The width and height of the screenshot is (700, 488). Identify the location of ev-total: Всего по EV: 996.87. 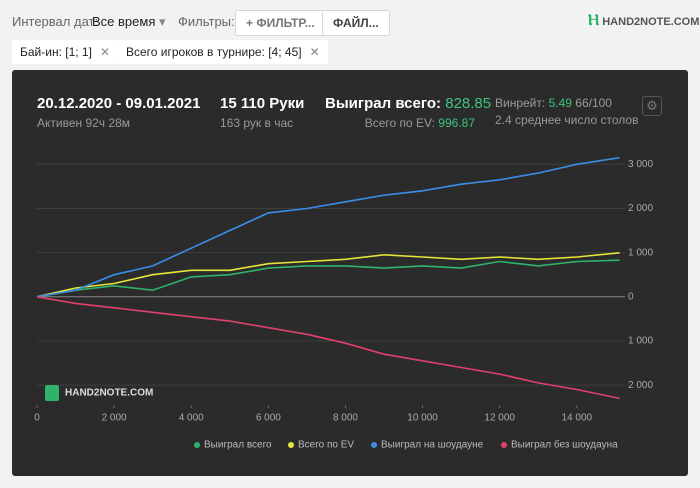
(420, 123).